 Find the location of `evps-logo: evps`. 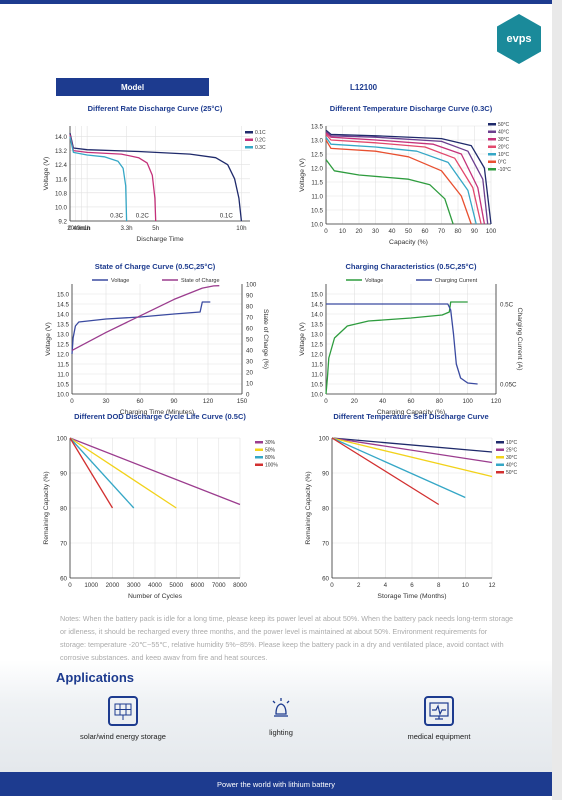

evps-logo: evps is located at coordinates (519, 39).